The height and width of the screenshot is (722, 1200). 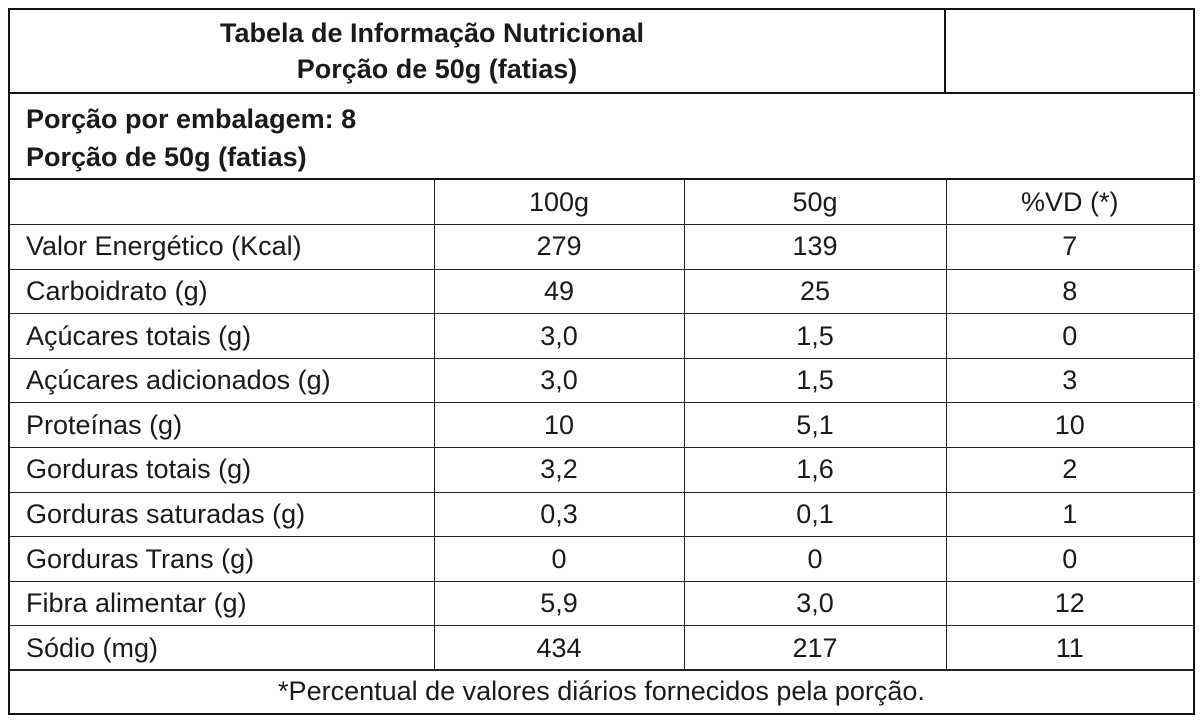 I want to click on value-per-50g: 0, so click(x=815, y=559).